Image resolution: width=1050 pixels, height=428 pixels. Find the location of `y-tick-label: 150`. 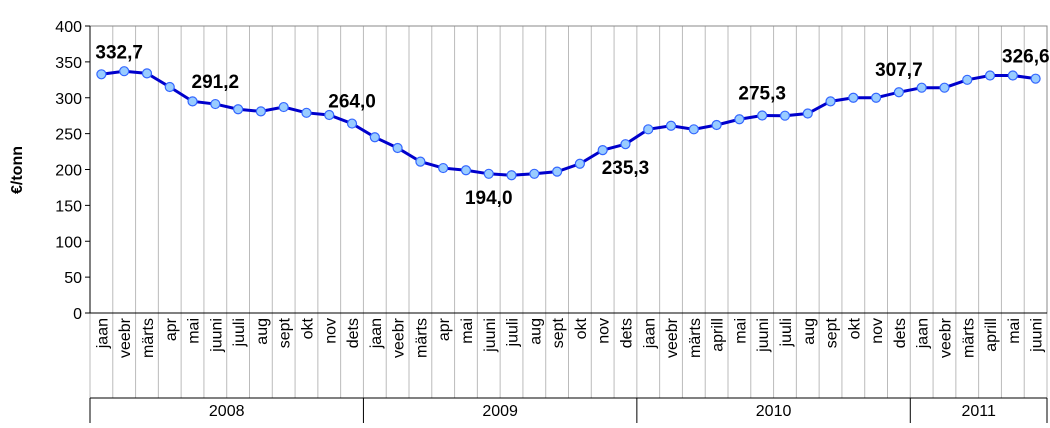

y-tick-label: 150 is located at coordinates (68, 206).